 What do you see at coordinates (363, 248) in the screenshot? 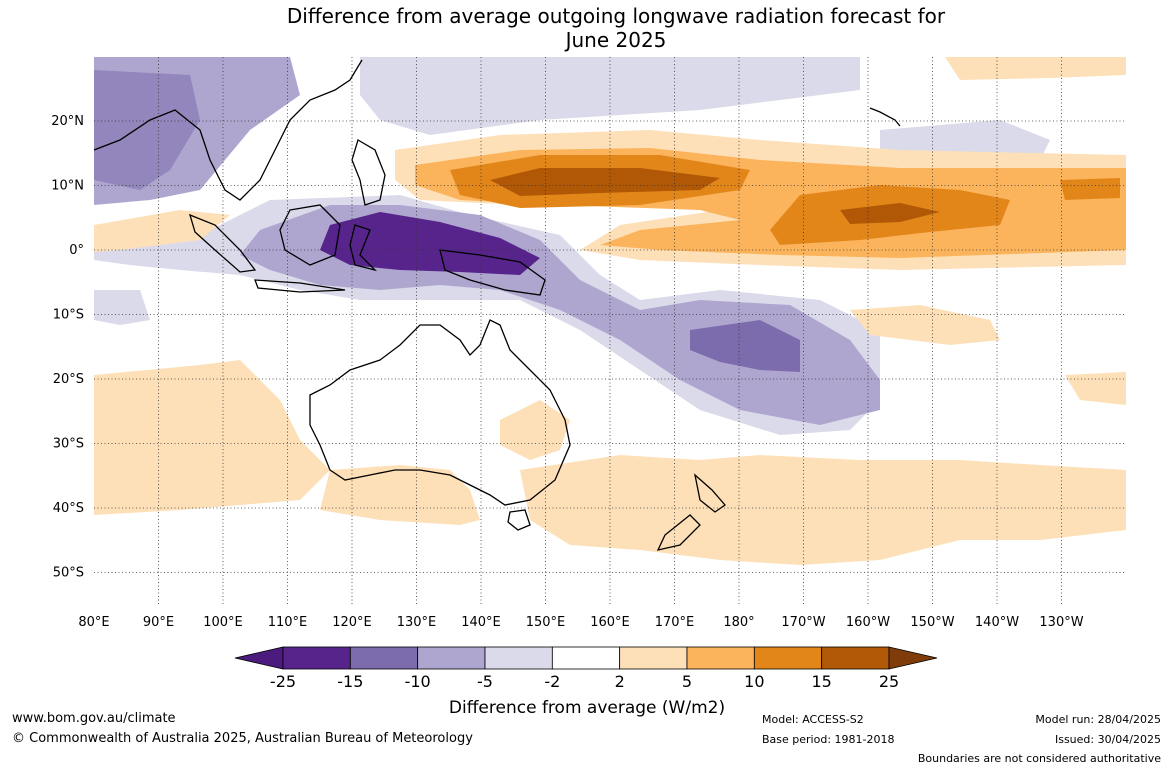
I see `sulawesi-coastline` at bounding box center [363, 248].